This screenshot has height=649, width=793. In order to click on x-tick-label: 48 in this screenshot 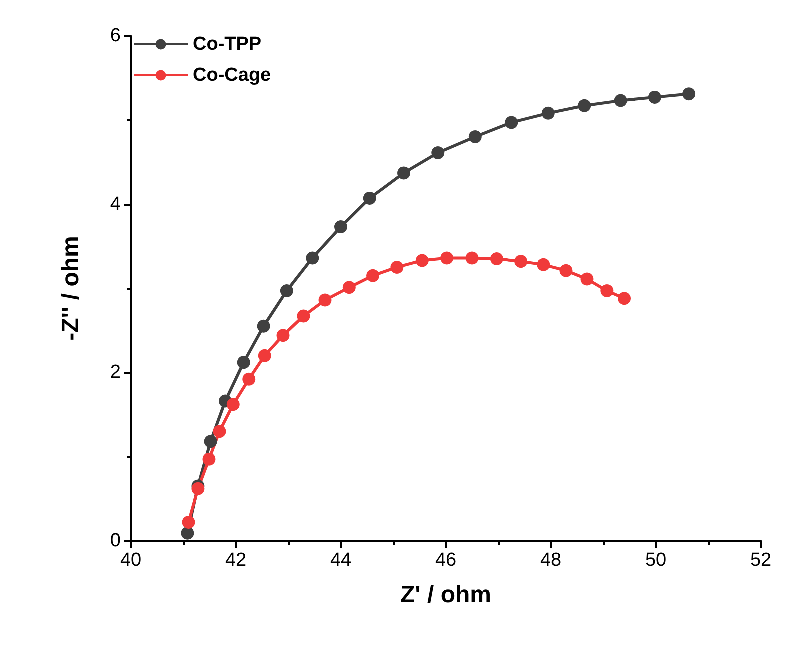, I will do `click(551, 560)`.